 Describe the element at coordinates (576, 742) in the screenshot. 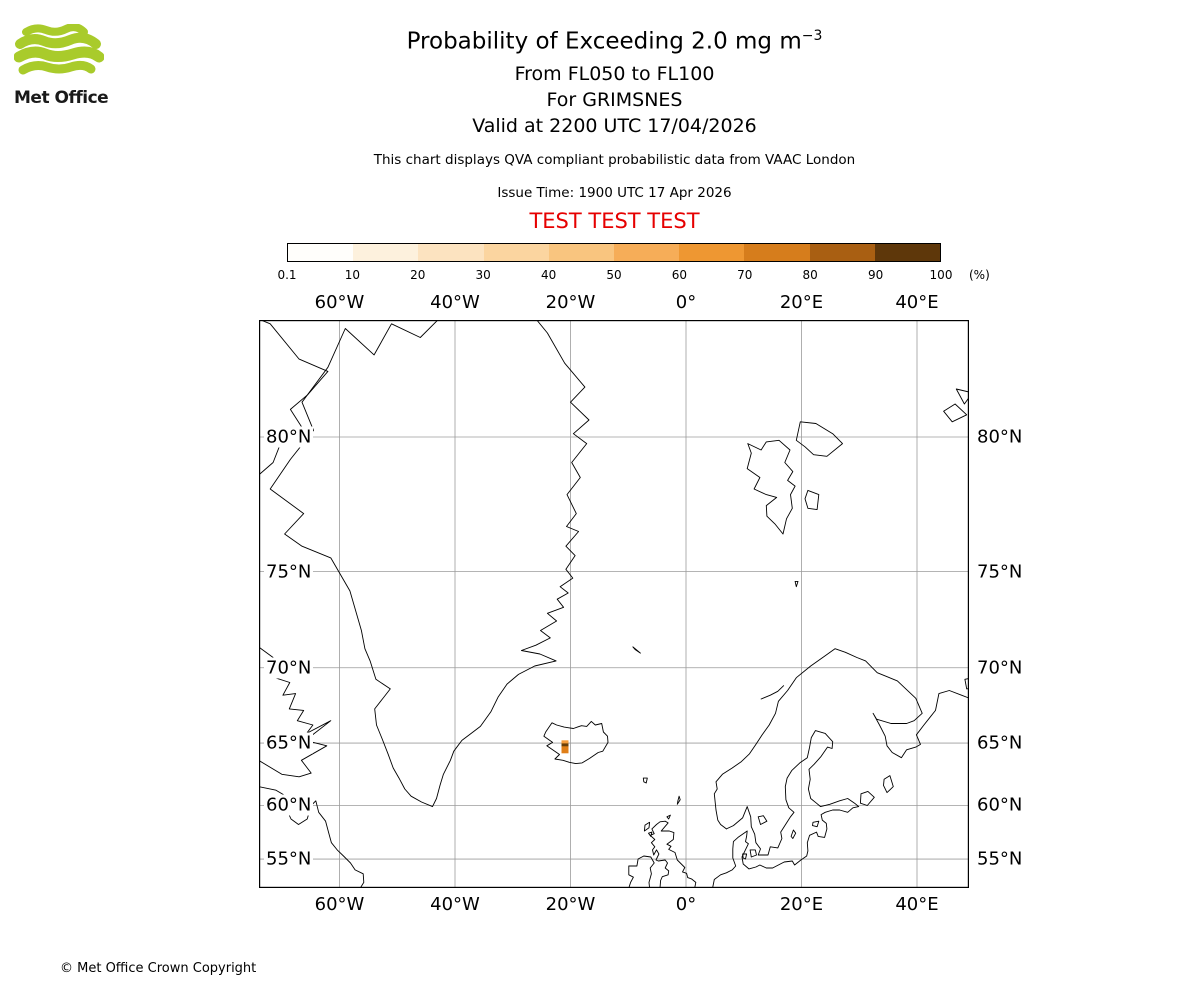

I see `coastline-iceland` at that location.